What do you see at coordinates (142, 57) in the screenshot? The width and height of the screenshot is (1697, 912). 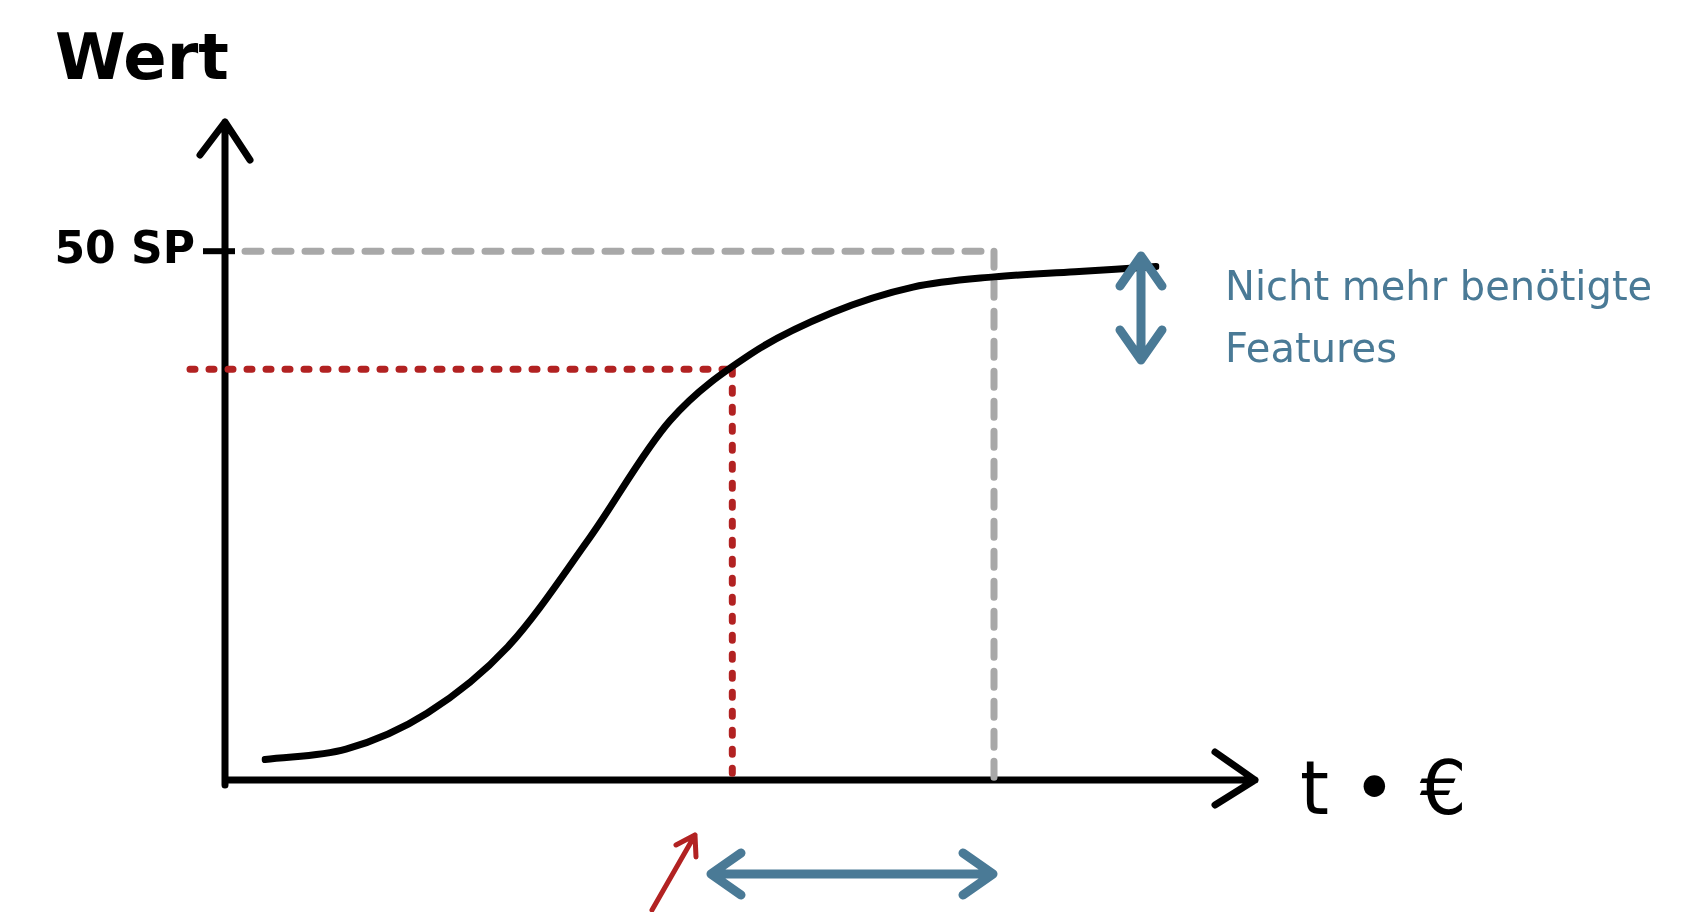 I see `y-axis-title: Wert` at bounding box center [142, 57].